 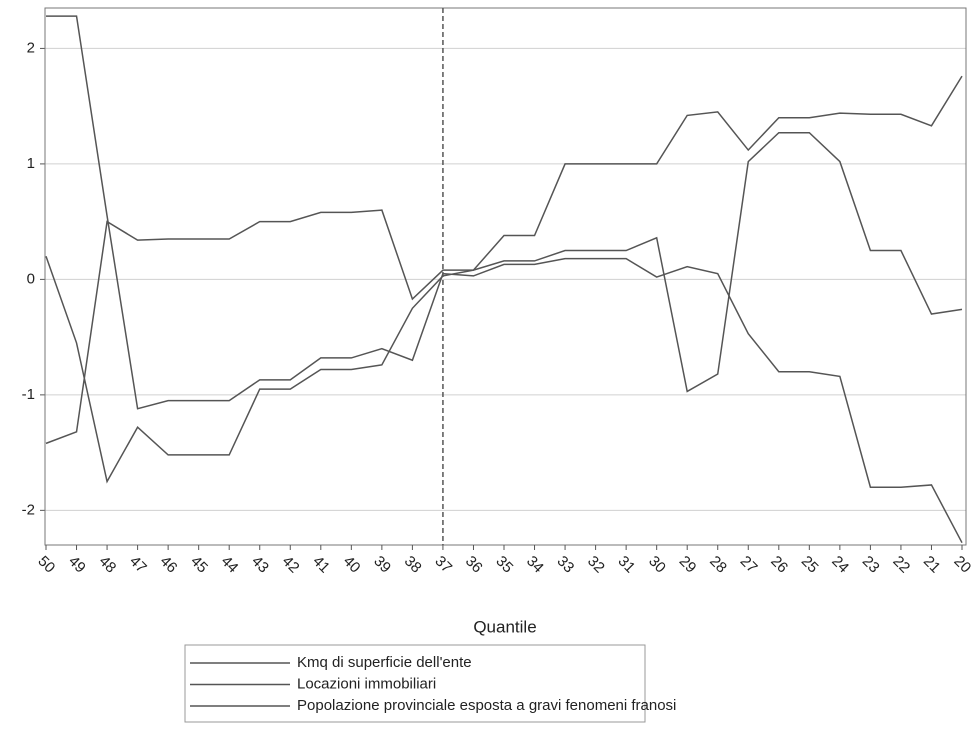 I want to click on x-tick-label: 48, so click(x=108, y=565).